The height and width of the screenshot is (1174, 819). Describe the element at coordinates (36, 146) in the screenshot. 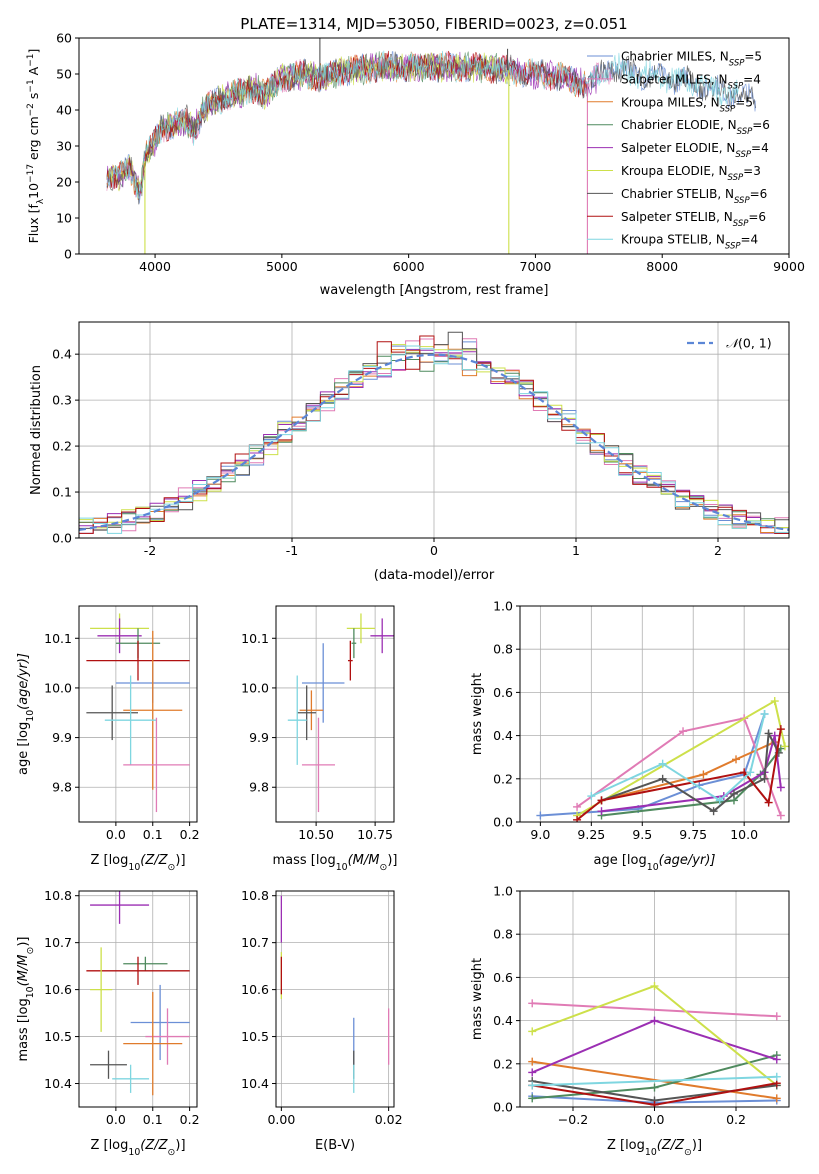

I see `y-axis-label: Flux [fλ10−17 erg cm−2 s−1 A−1]` at that location.